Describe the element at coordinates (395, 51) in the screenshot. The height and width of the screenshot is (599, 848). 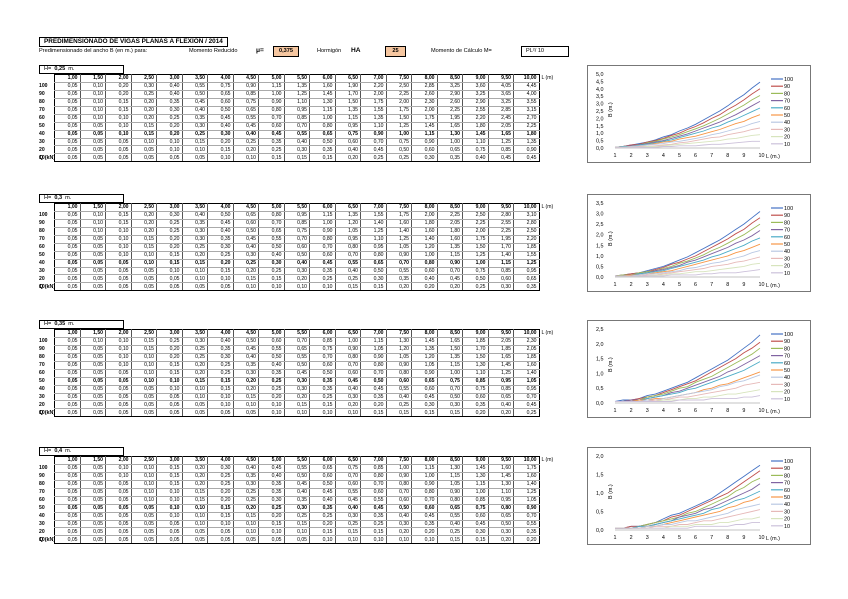
I see `concrete-value: 25` at that location.